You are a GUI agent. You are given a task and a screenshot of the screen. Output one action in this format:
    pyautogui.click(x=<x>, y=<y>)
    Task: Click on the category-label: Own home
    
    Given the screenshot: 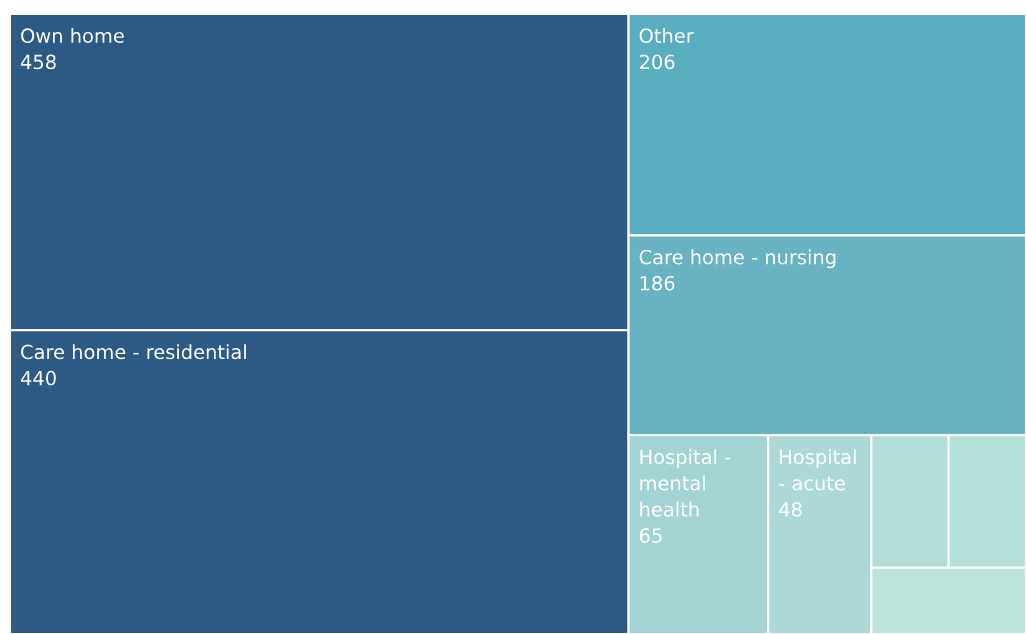 What is the action you would take?
    pyautogui.click(x=72, y=36)
    